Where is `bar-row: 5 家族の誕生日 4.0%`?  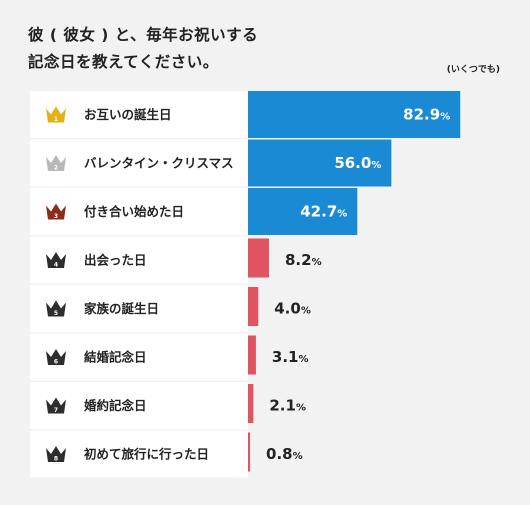
bar-row: 5 家族の誕生日 4.0% is located at coordinates (170, 308).